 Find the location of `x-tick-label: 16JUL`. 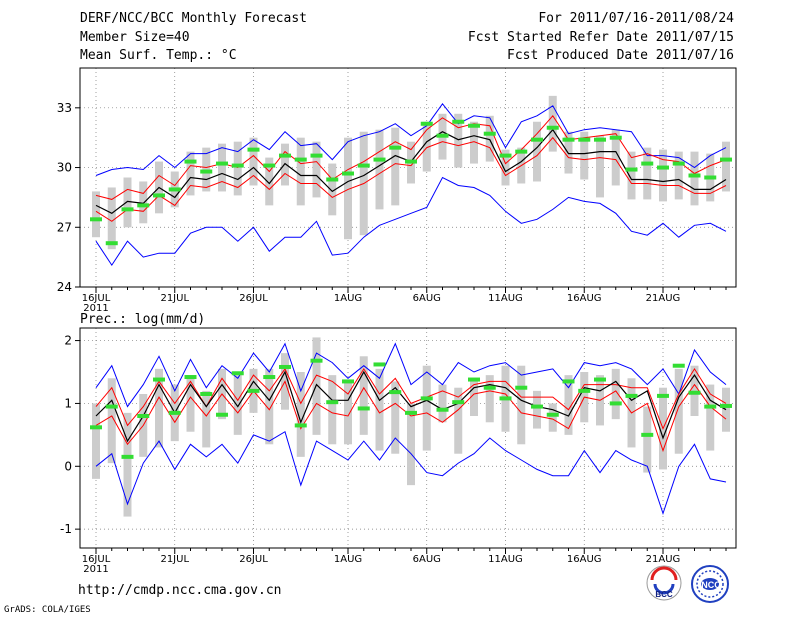

x-tick-label: 16JUL is located at coordinates (96, 559).